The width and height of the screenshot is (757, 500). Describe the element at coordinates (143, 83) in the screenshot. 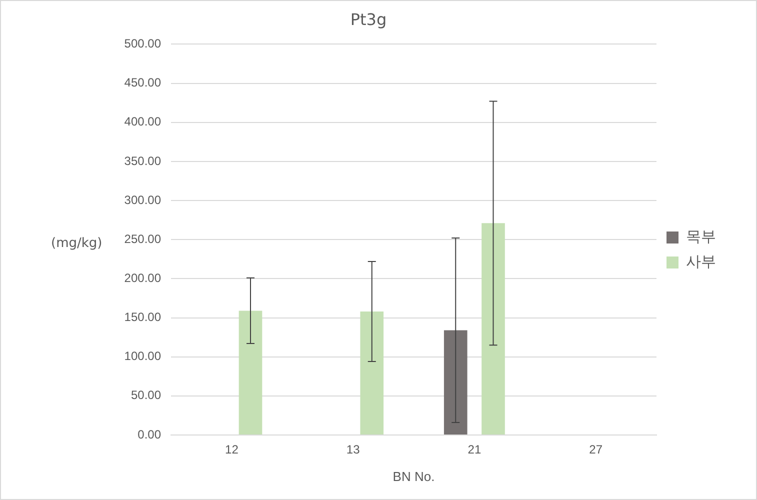

I see `y-tick-label: 450.00` at that location.